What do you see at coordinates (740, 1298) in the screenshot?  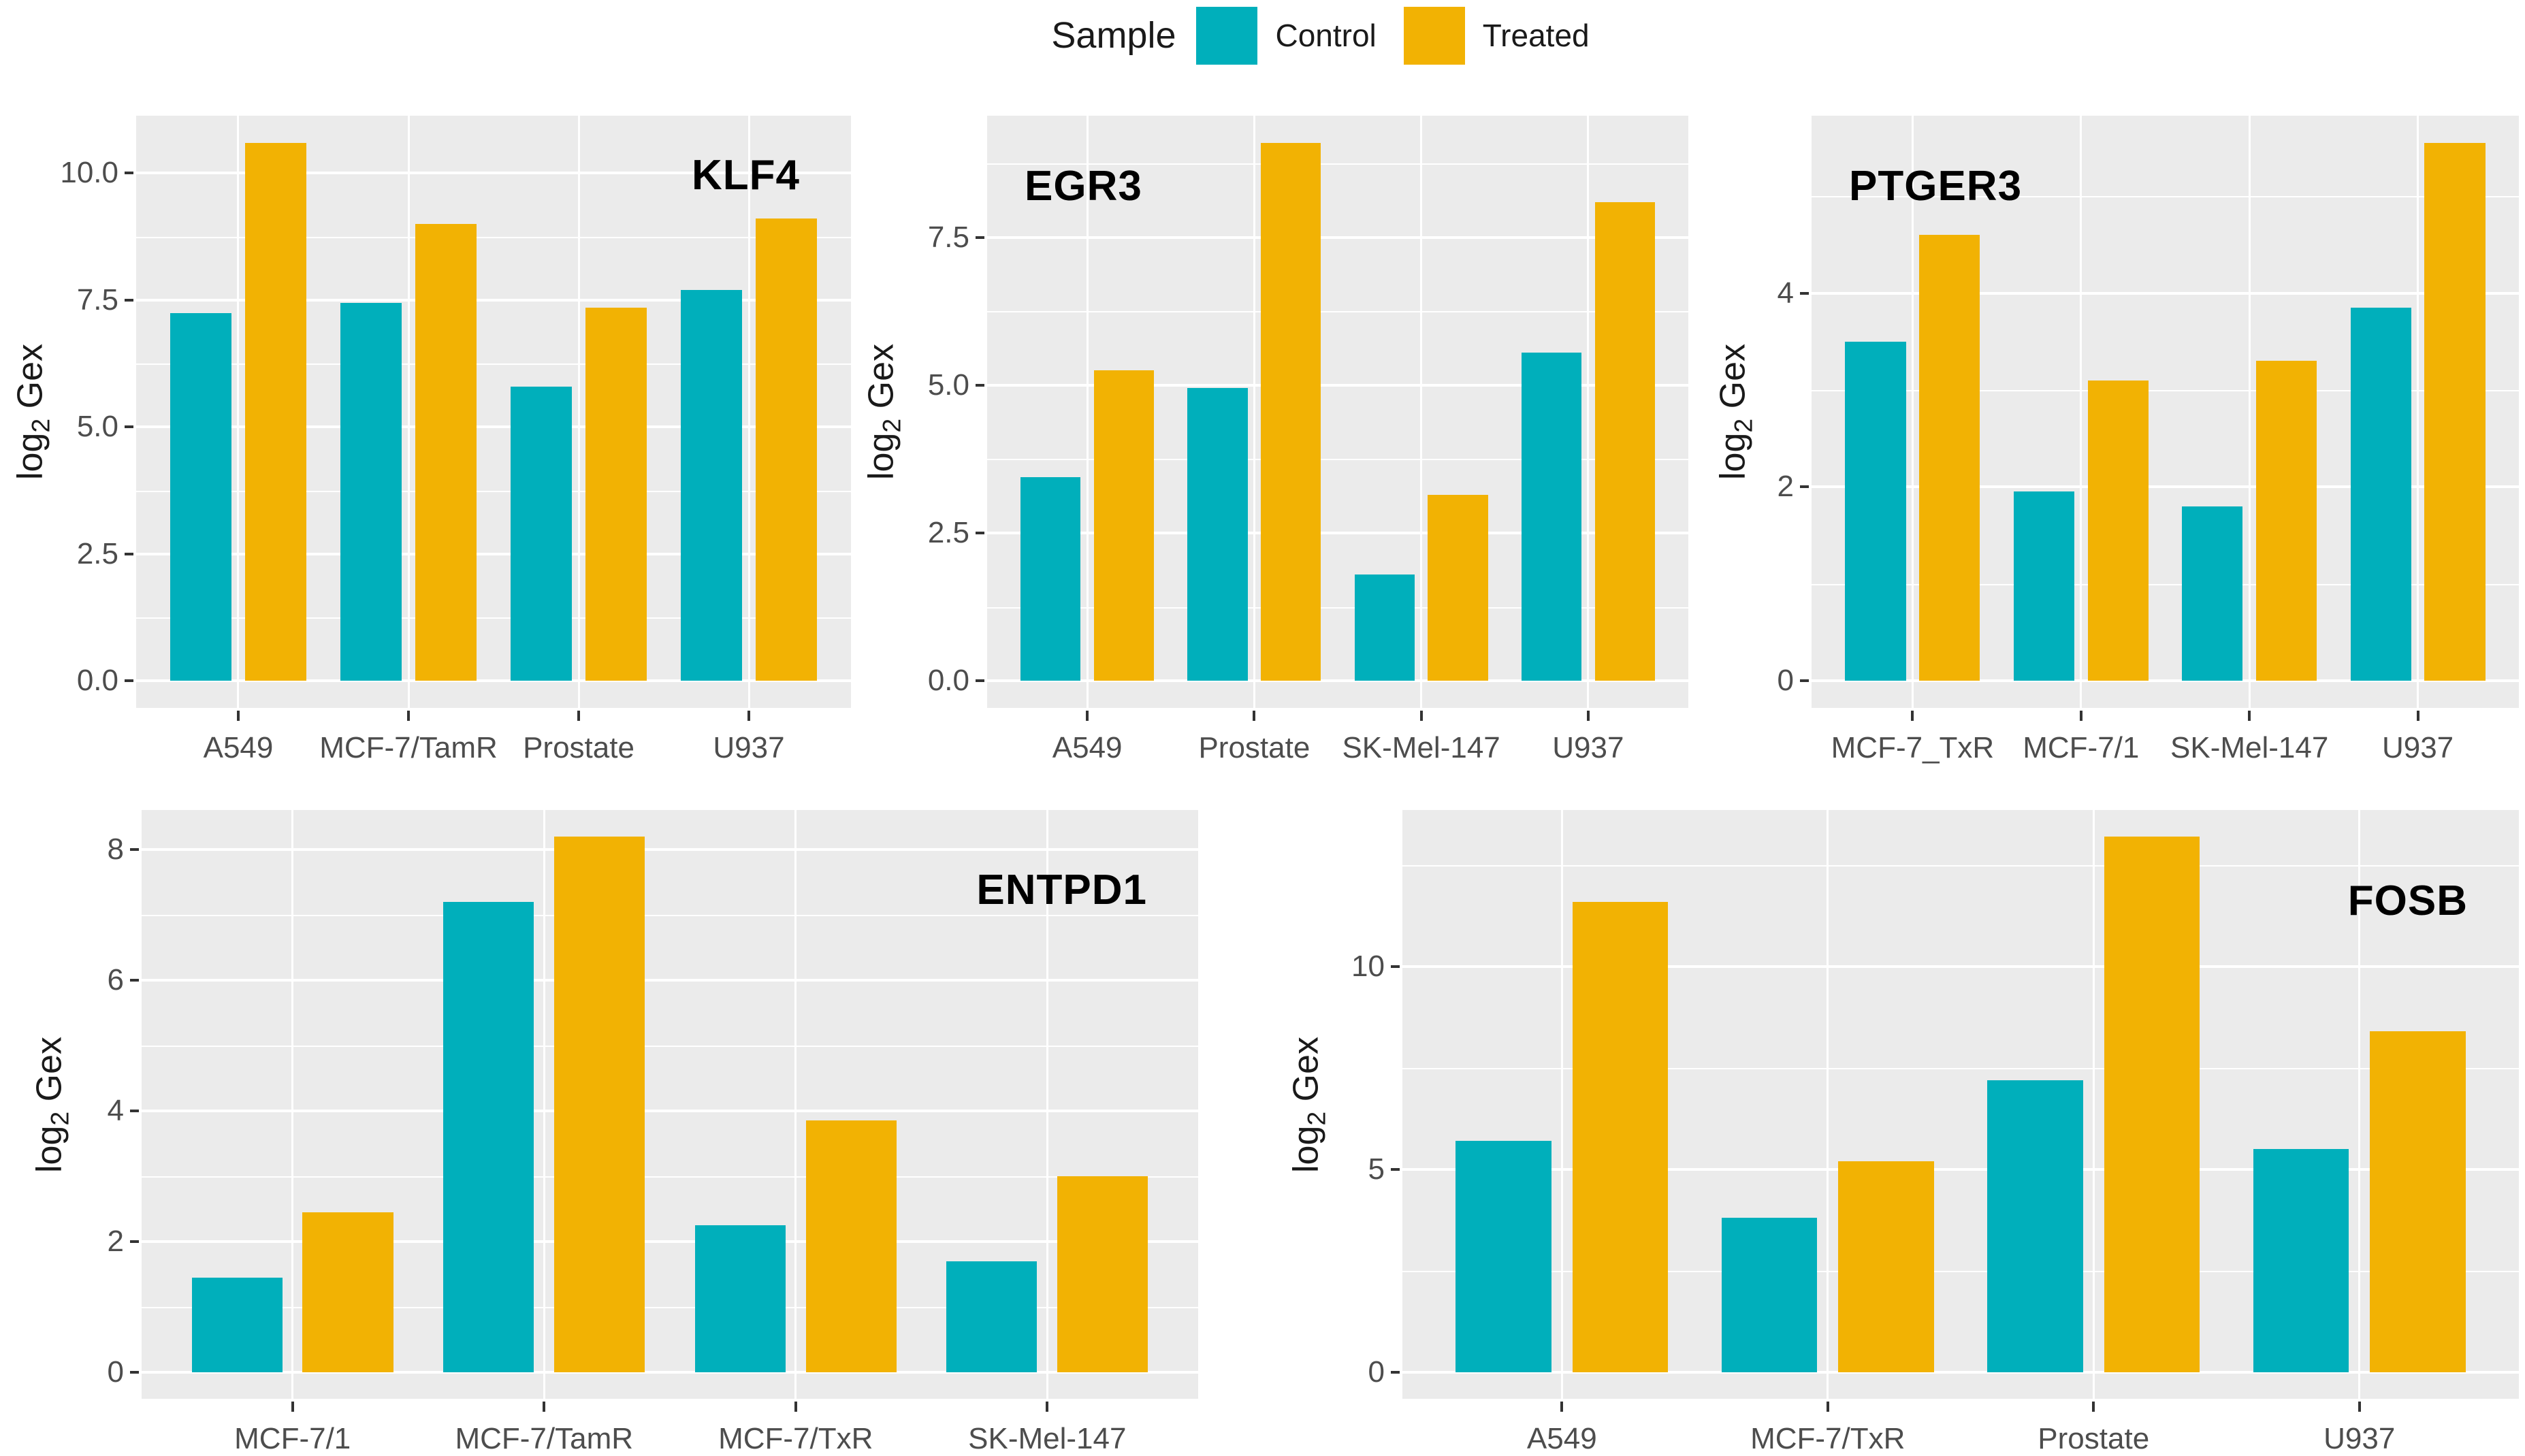 I see `bar-control-mcf-7/txr` at bounding box center [740, 1298].